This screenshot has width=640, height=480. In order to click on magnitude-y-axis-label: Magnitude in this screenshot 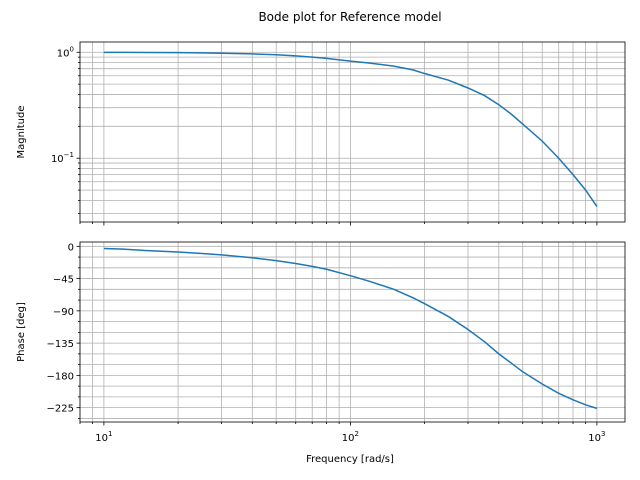, I will do `click(21, 132)`.